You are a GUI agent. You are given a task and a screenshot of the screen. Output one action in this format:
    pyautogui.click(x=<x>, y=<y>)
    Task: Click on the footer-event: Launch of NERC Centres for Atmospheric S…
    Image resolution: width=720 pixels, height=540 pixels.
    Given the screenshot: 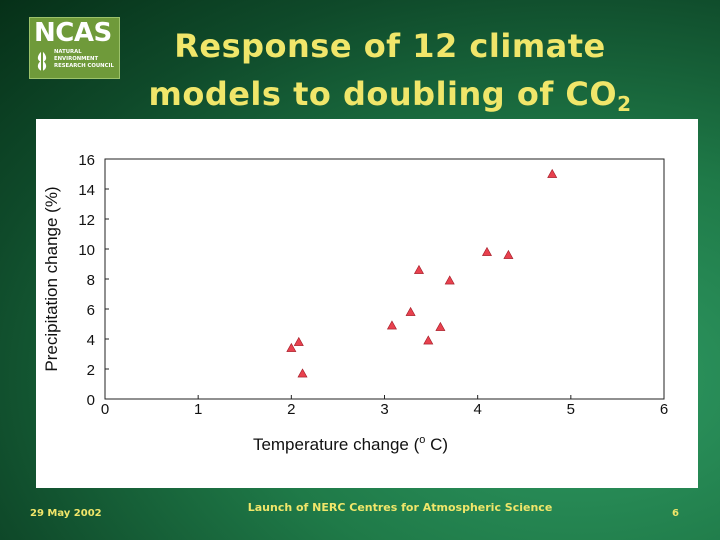 What is the action you would take?
    pyautogui.click(x=400, y=507)
    